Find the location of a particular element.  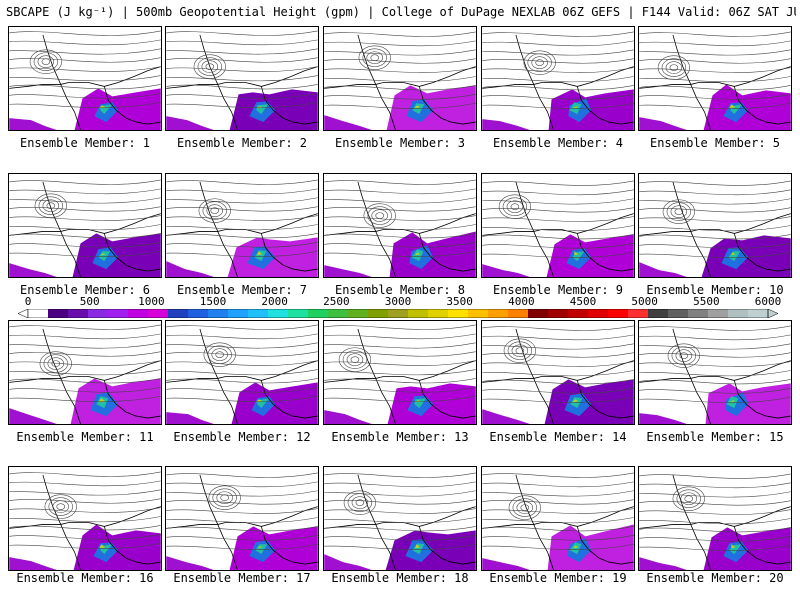

ensemble-member-label: Ensemble Member: 1 is located at coordinates (85, 143).